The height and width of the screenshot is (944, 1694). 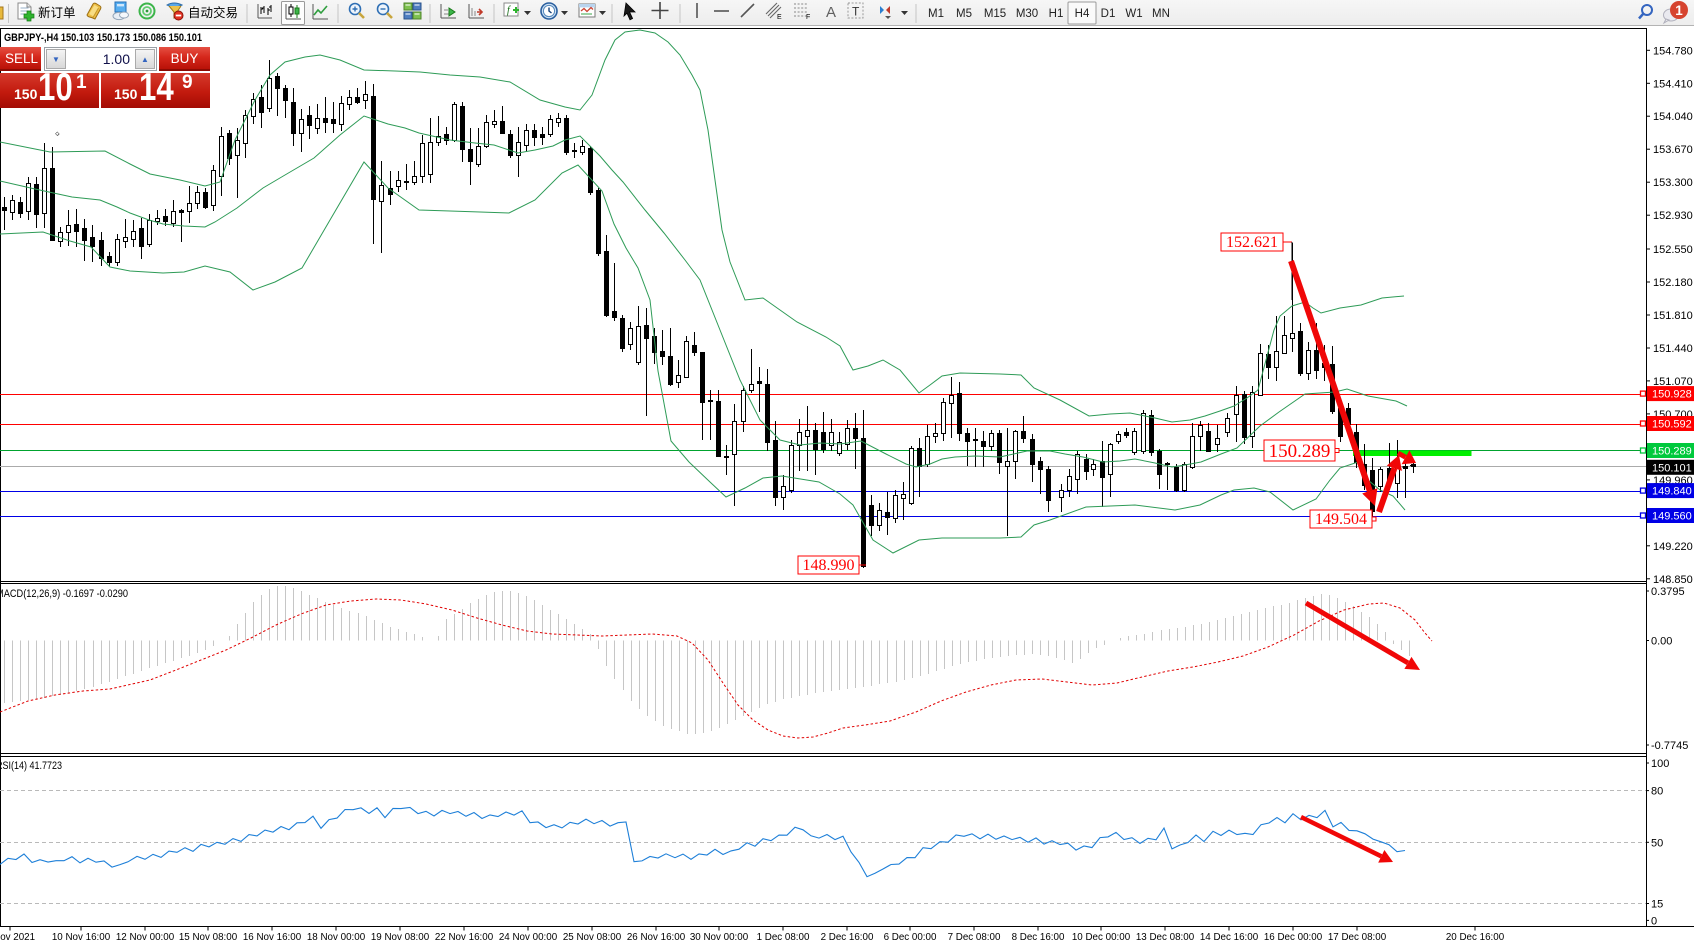 I want to click on svg-text: F, so click(x=808, y=17).